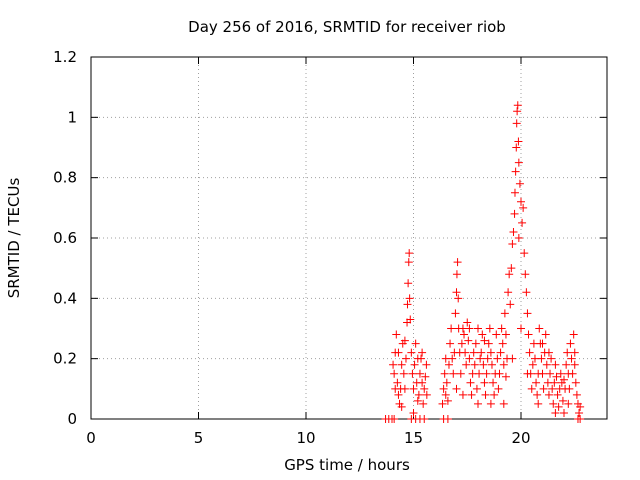  Describe the element at coordinates (65, 57) in the screenshot. I see `y-tick-label: 1.2` at that location.